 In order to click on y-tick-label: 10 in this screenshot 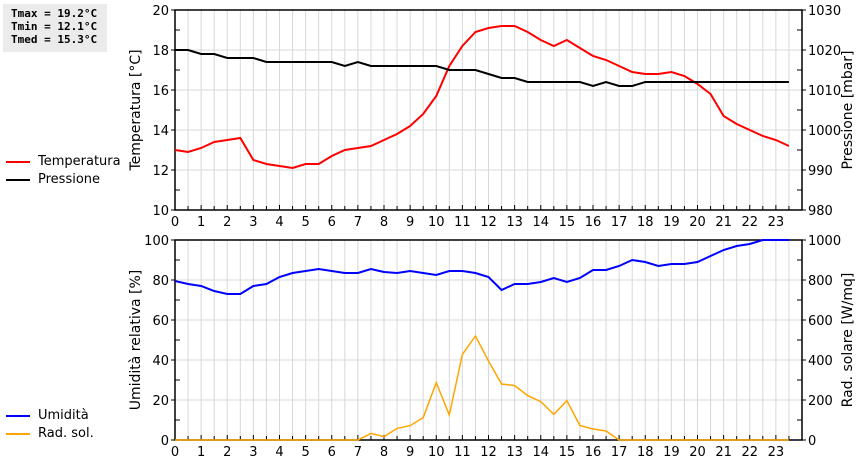, I will do `click(160, 211)`.